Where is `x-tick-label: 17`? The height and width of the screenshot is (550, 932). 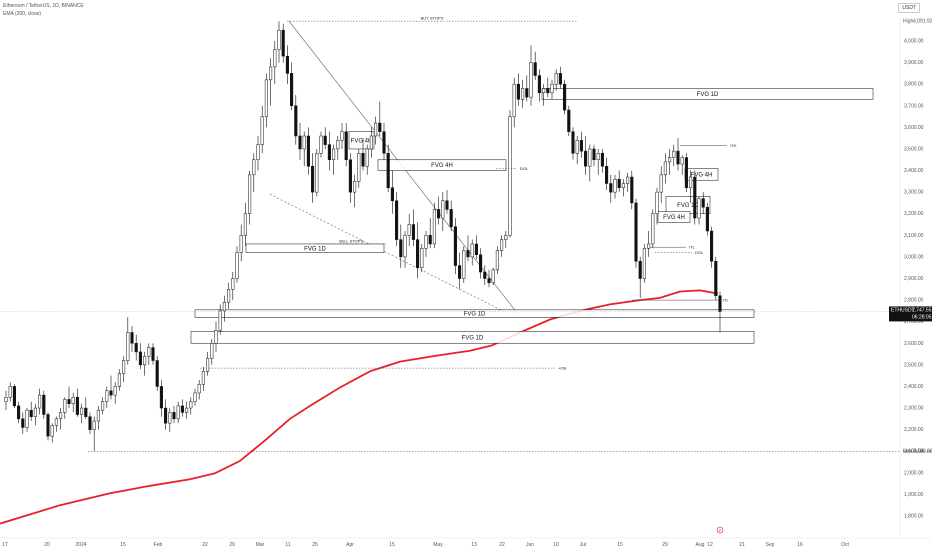
x-tick-label: 17 is located at coordinates (5, 545).